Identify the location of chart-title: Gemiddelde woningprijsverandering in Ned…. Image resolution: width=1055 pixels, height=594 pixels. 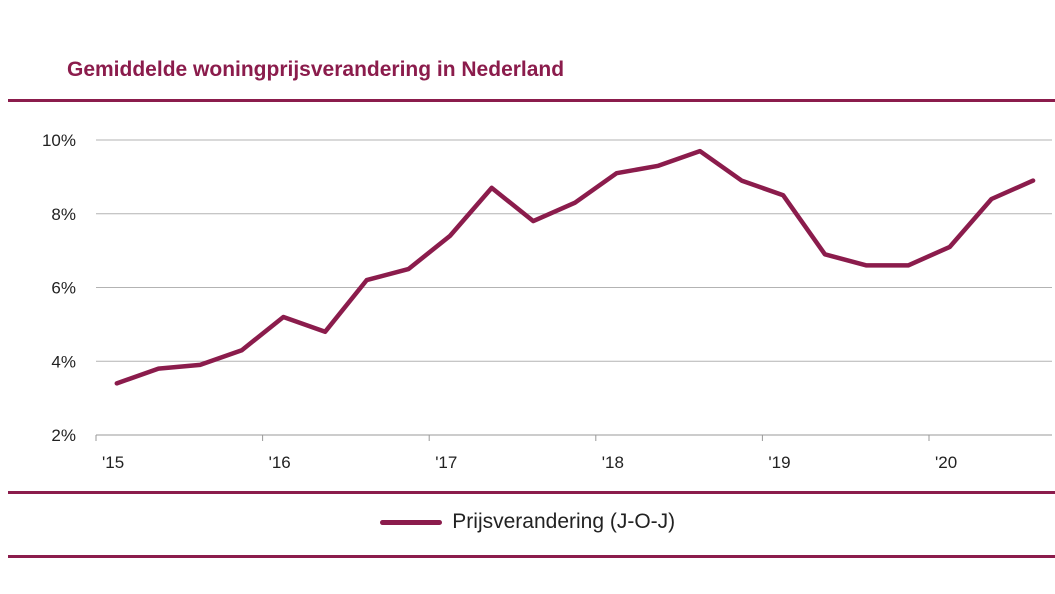
(316, 69).